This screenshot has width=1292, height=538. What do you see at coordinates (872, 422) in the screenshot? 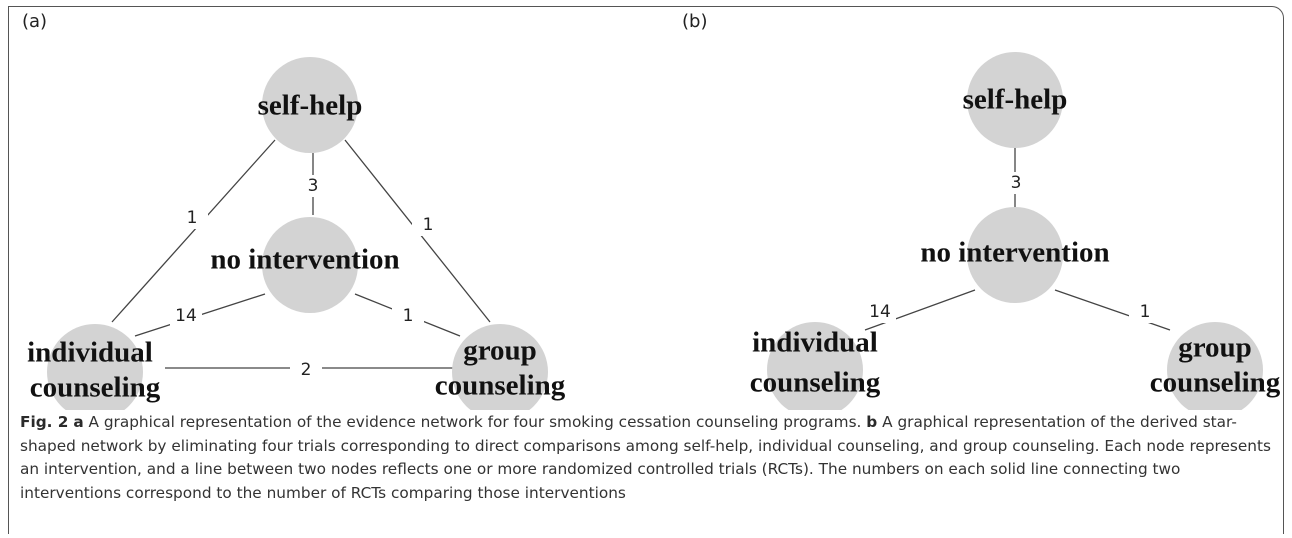
I see `part-key: b` at bounding box center [872, 422].